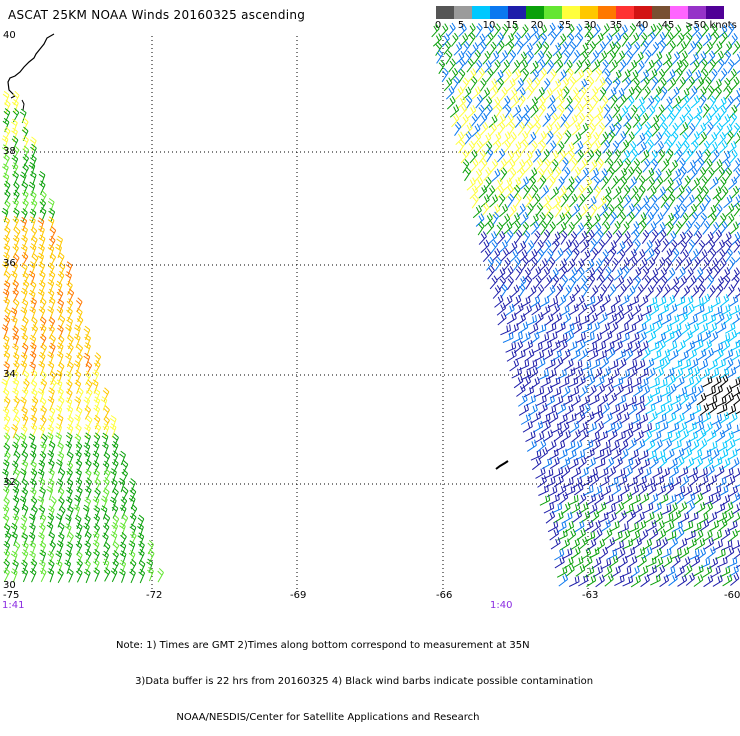  Describe the element at coordinates (13, 605) in the screenshot. I see `pass-time-left: 1:41` at that location.